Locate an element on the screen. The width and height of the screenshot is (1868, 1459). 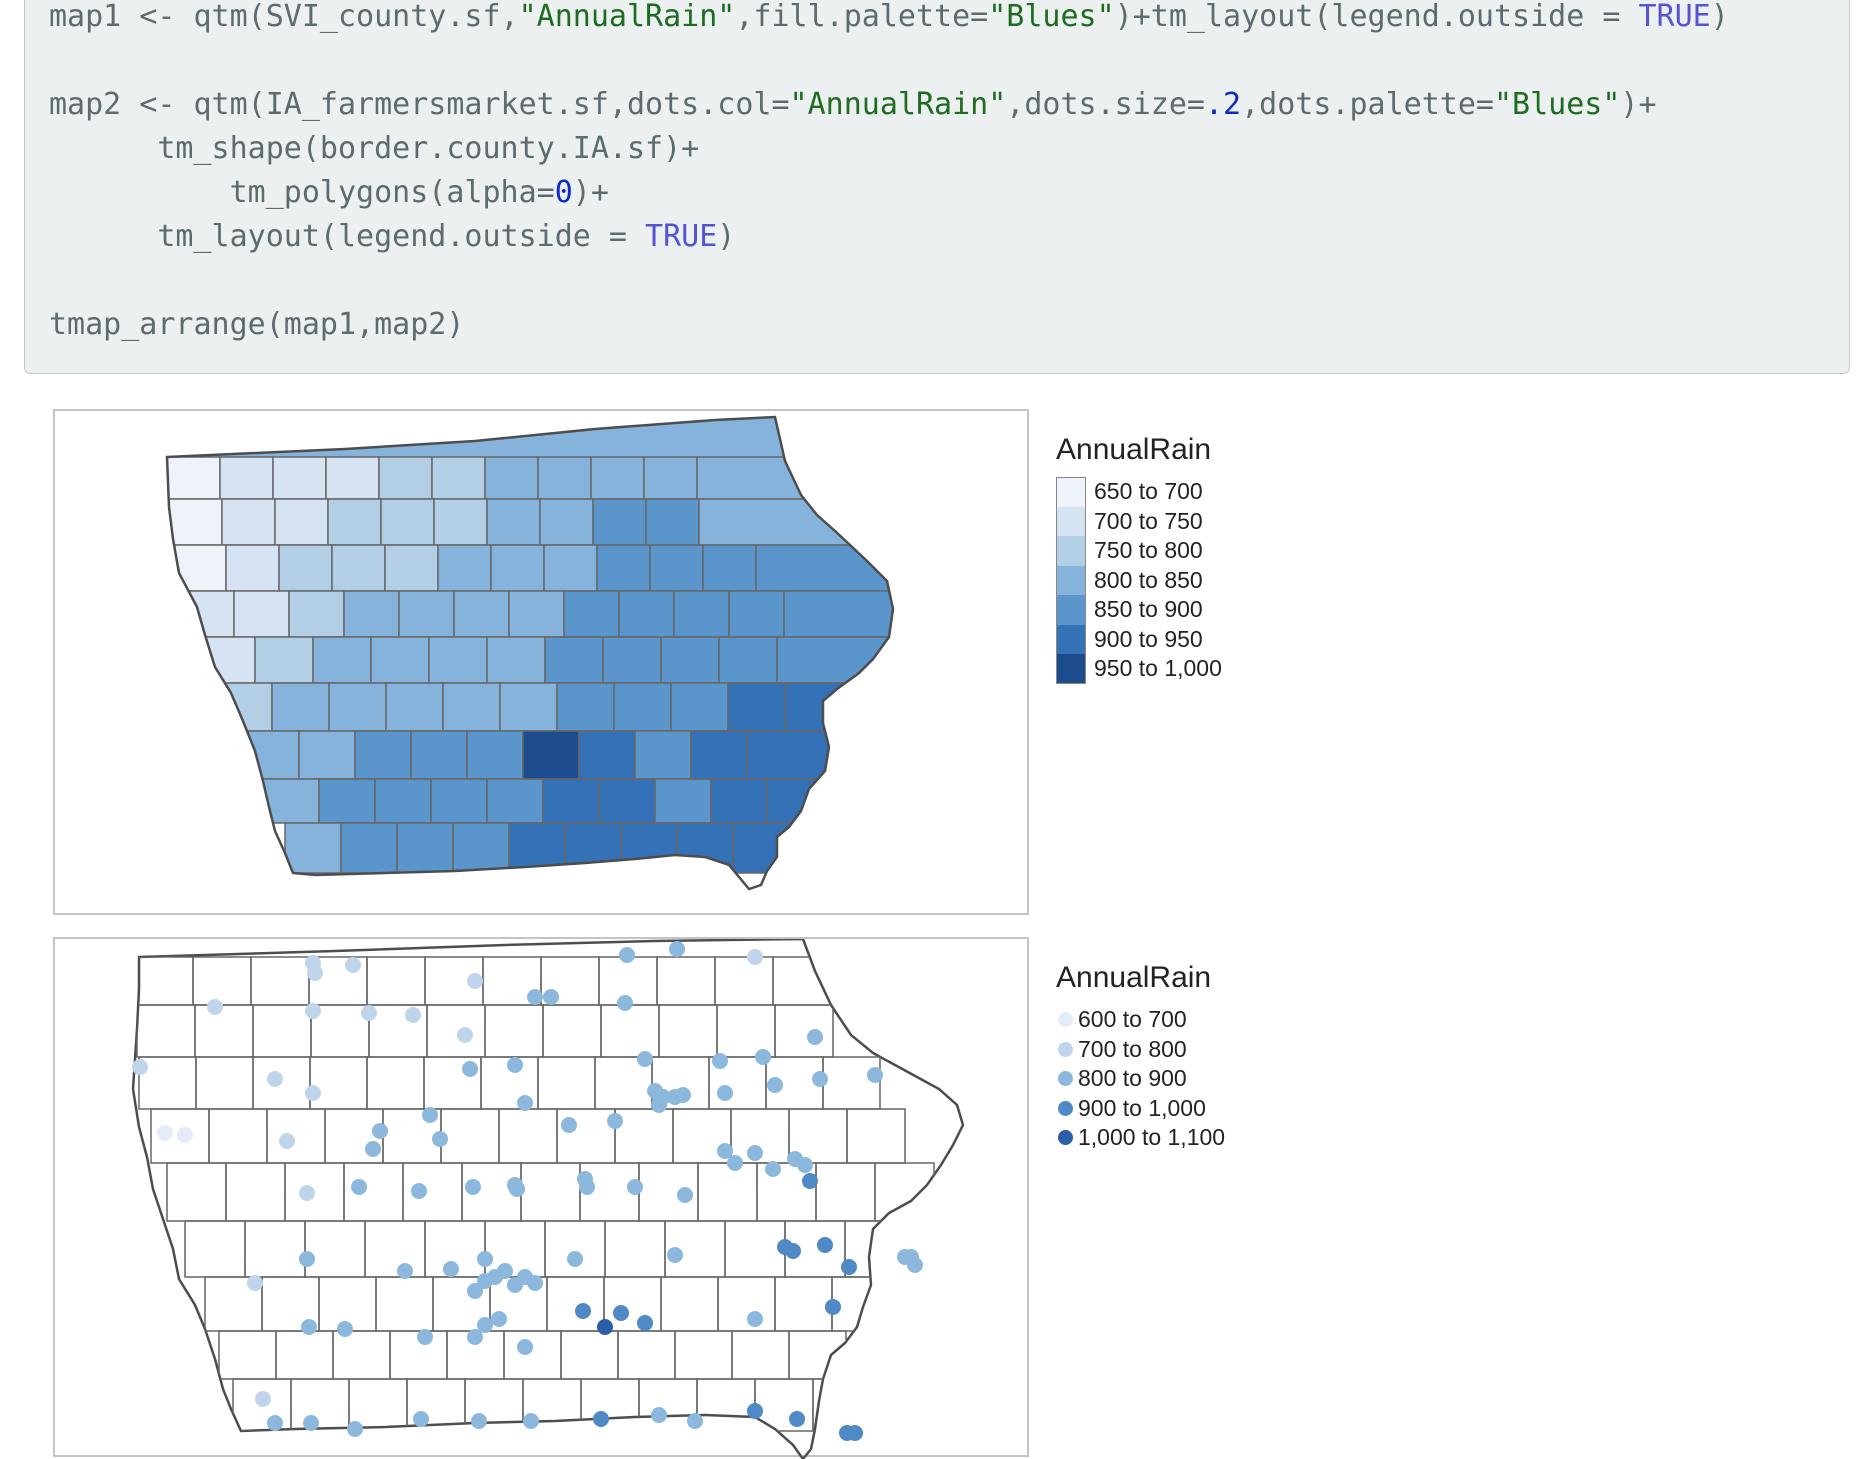
legend-label: 950 to 1,000 is located at coordinates (1158, 668).